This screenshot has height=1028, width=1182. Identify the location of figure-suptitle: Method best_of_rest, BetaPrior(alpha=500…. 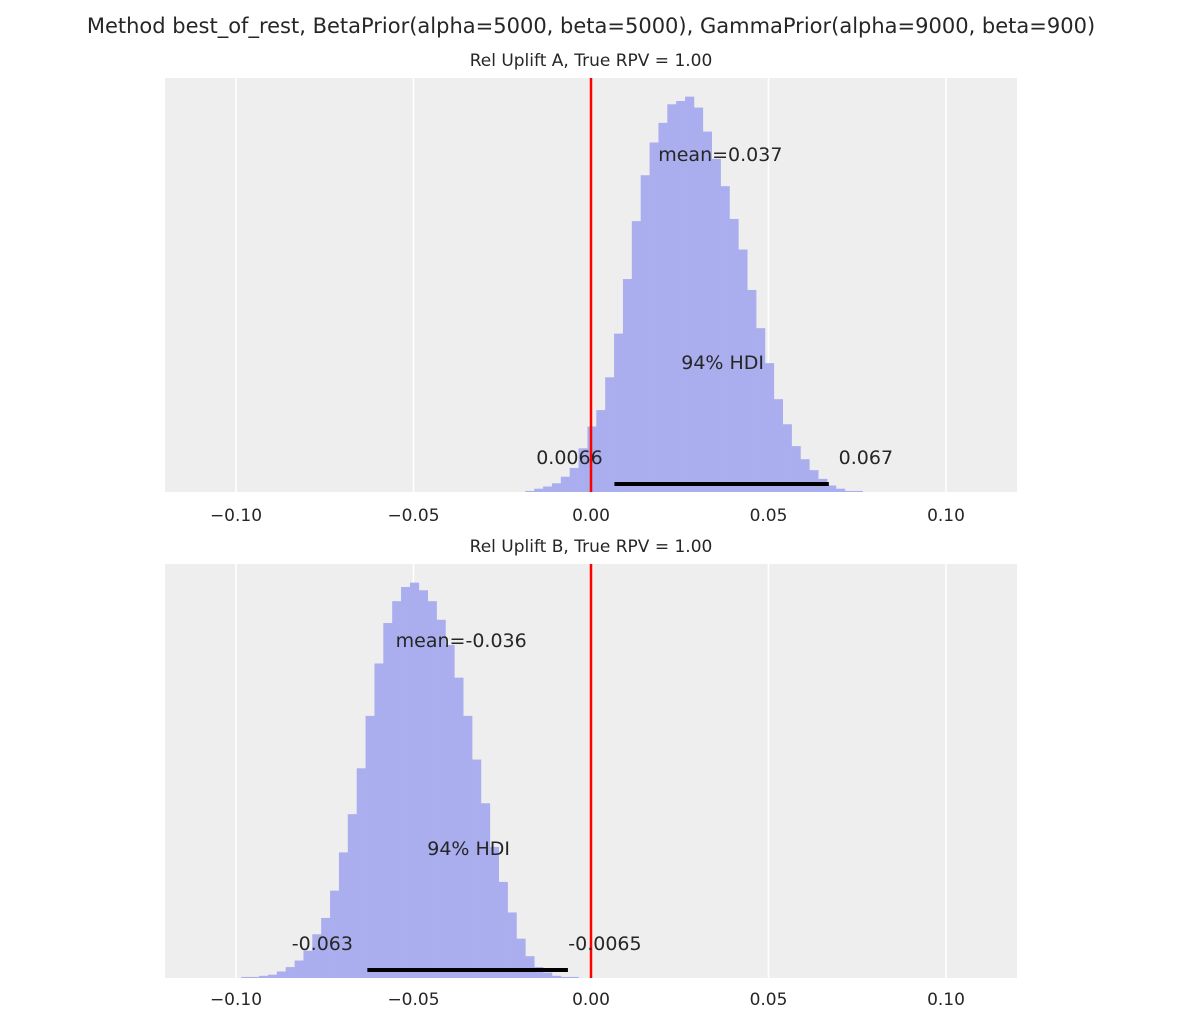
(591, 26).